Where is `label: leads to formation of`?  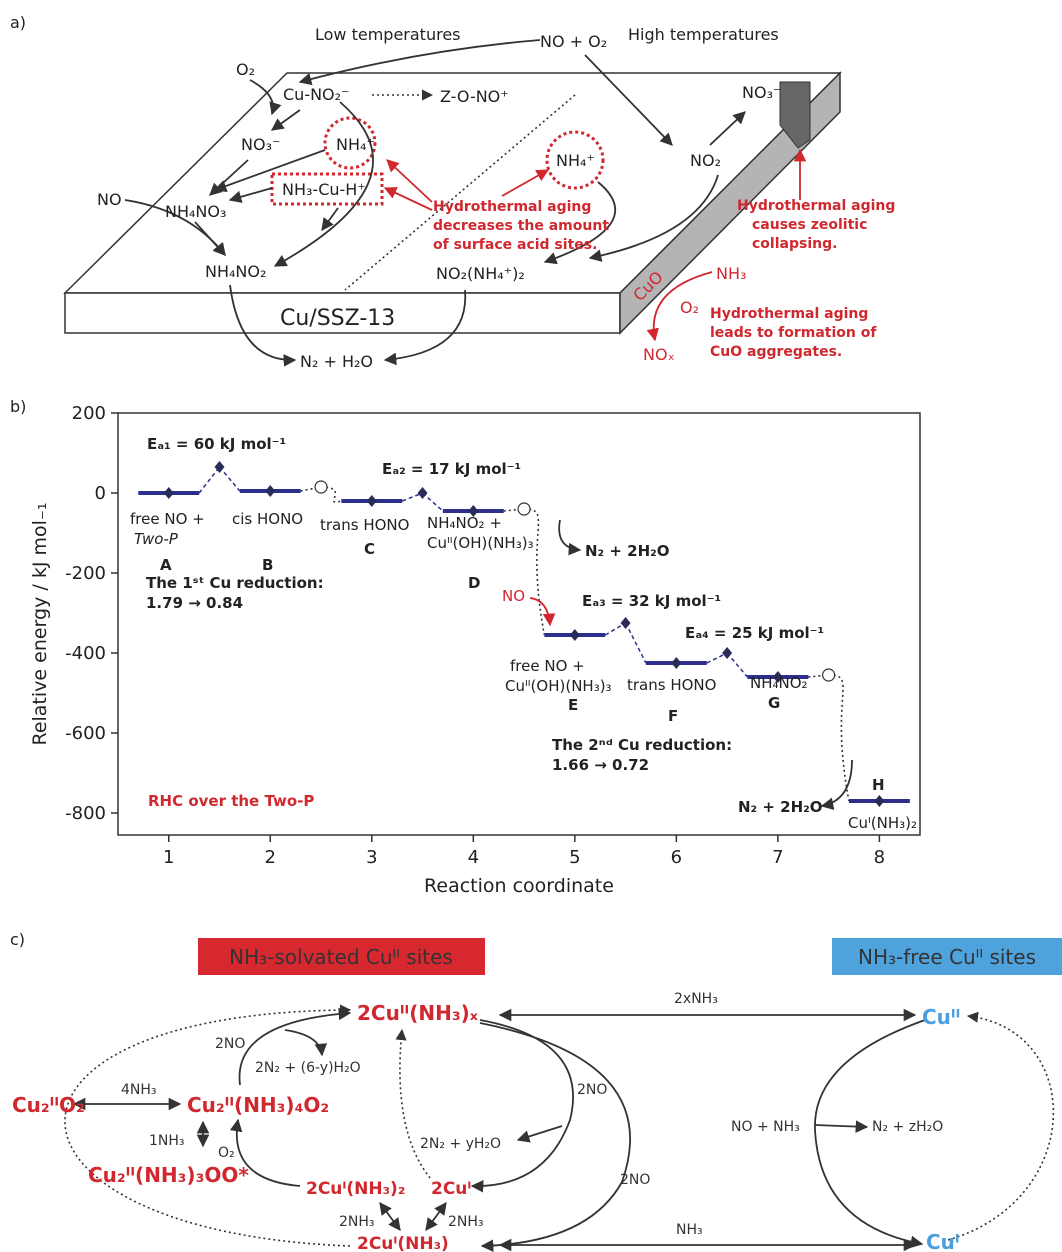 label: leads to formation of is located at coordinates (793, 333).